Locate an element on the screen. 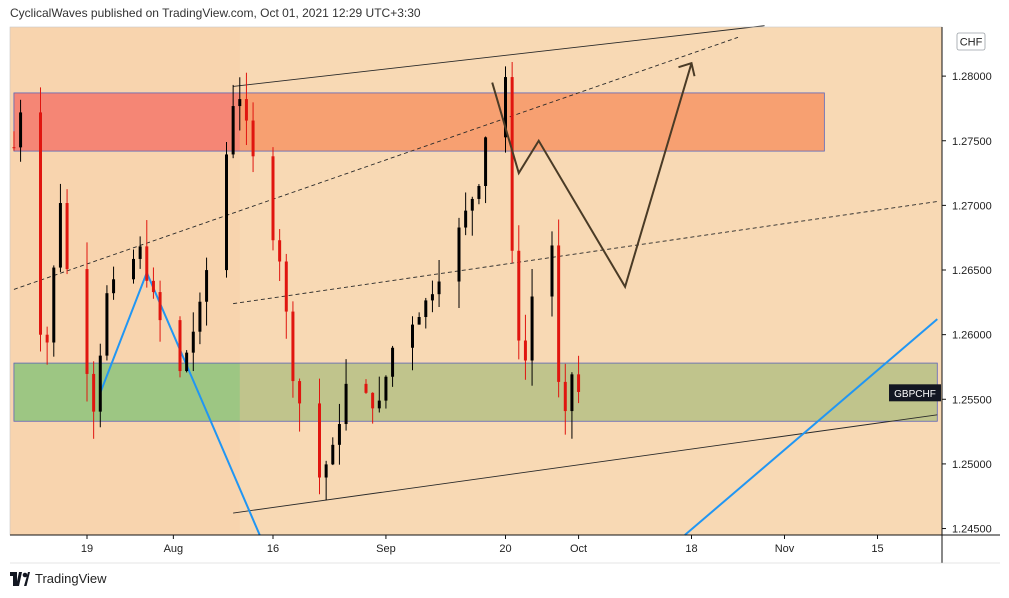 The height and width of the screenshot is (598, 1009). y-tick-label: 1.27500 is located at coordinates (972, 142).